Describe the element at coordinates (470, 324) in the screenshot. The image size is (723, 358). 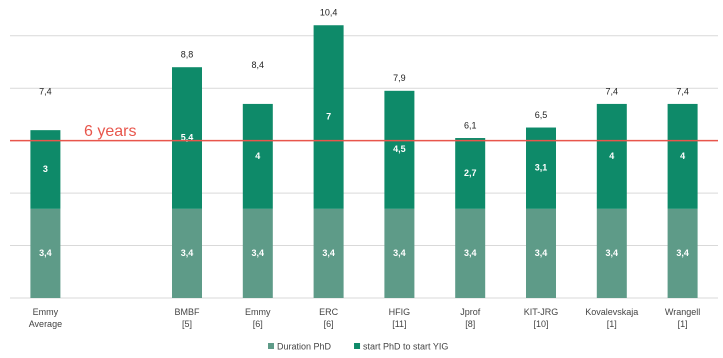
I see `x-tick-label-line: [8]` at that location.